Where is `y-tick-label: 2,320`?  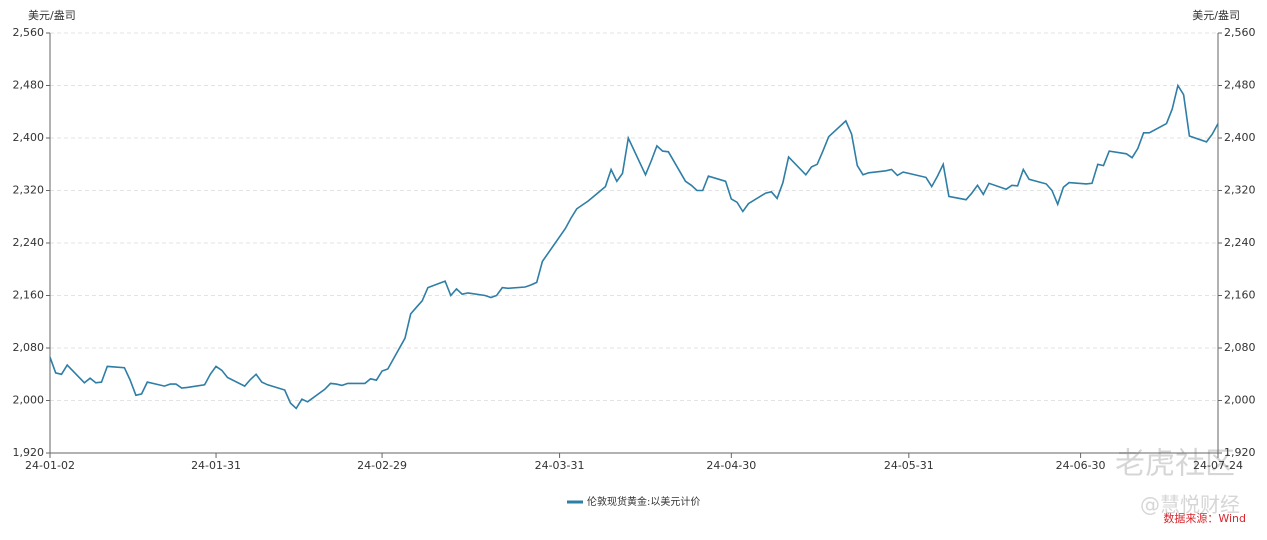 y-tick-label: 2,320 is located at coordinates (29, 190).